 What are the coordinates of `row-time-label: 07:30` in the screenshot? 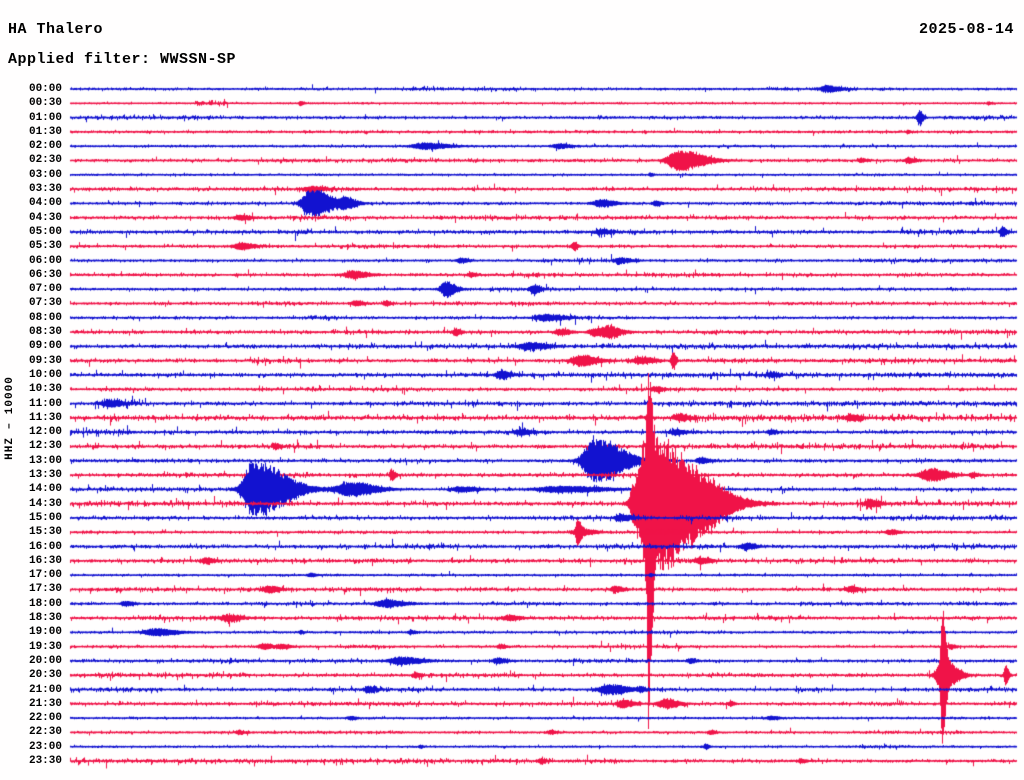 It's located at (45, 303).